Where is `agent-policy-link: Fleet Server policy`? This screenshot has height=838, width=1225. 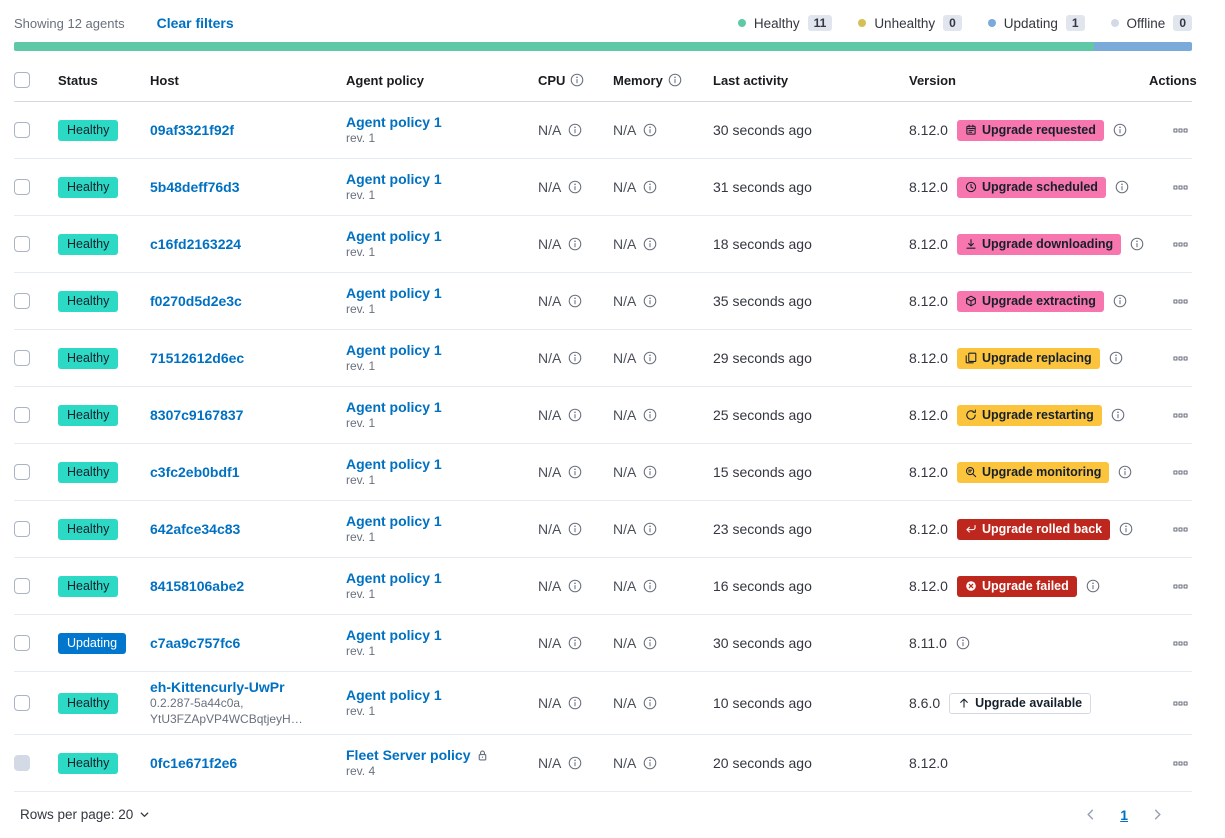
agent-policy-link: Fleet Server policy is located at coordinates (408, 755).